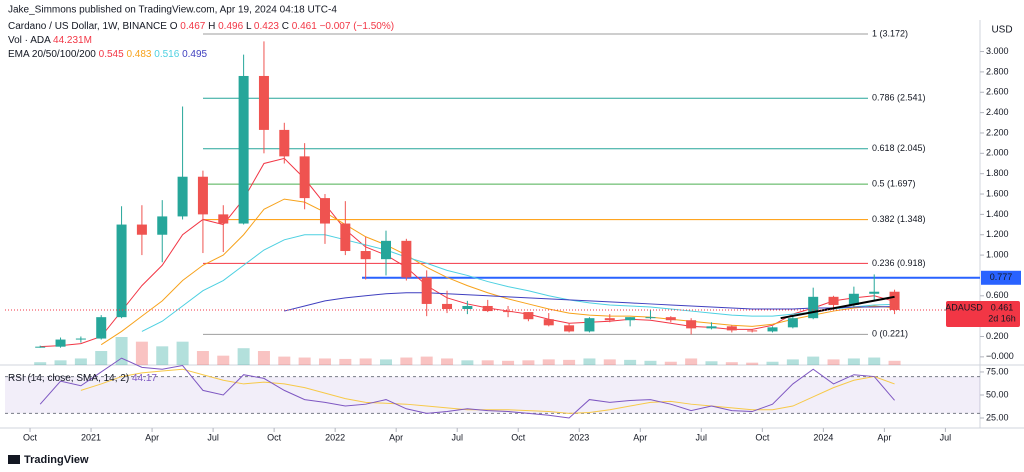  What do you see at coordinates (890, 334) in the screenshot?
I see `fib-label: 0 (0.221)` at bounding box center [890, 334].